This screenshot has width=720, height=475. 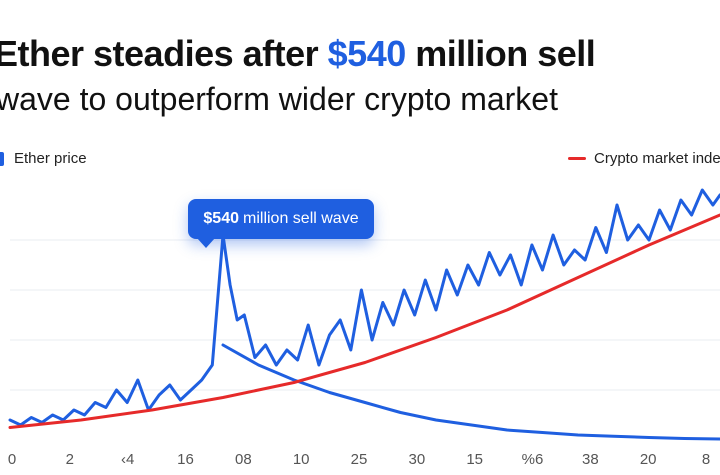 I want to click on x-tick-label: 25, so click(x=359, y=459).